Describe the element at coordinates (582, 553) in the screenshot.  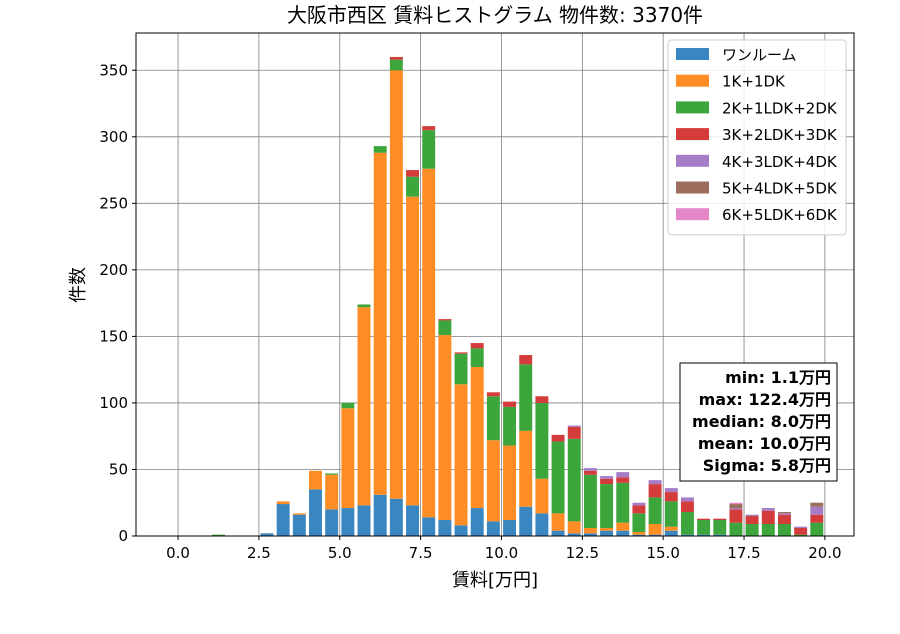
I see `x-tick-label: 12.5` at that location.